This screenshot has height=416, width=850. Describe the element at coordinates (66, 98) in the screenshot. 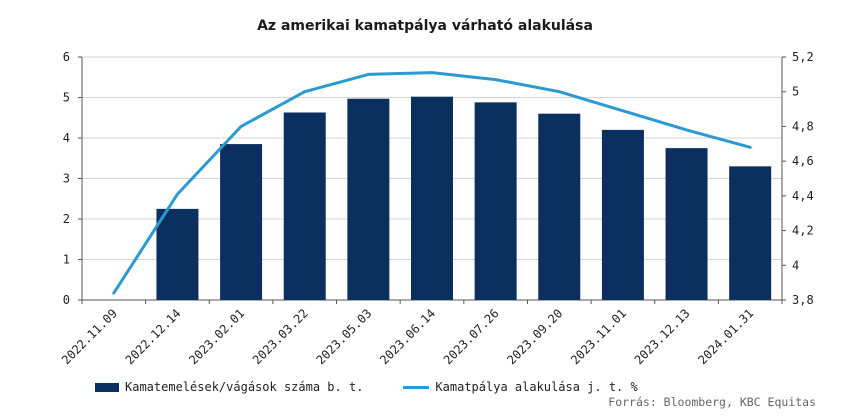

I see `y-left-tick-label: 5` at that location.